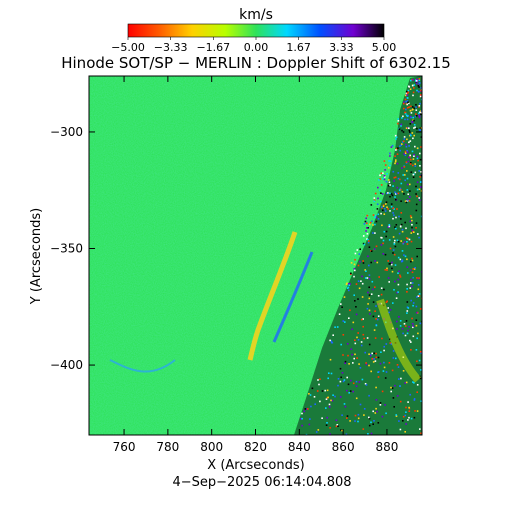  I want to click on colorbar-tick-label: 1.67, so click(298, 47).